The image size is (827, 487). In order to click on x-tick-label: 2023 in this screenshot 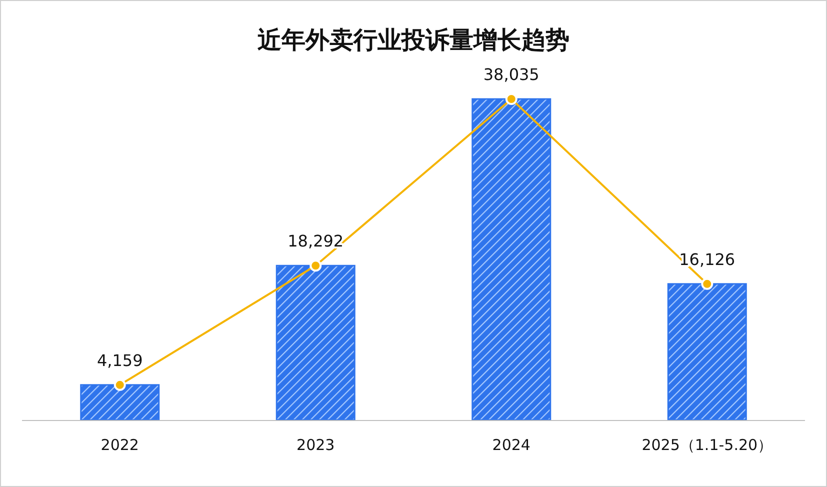, I will do `click(315, 445)`.